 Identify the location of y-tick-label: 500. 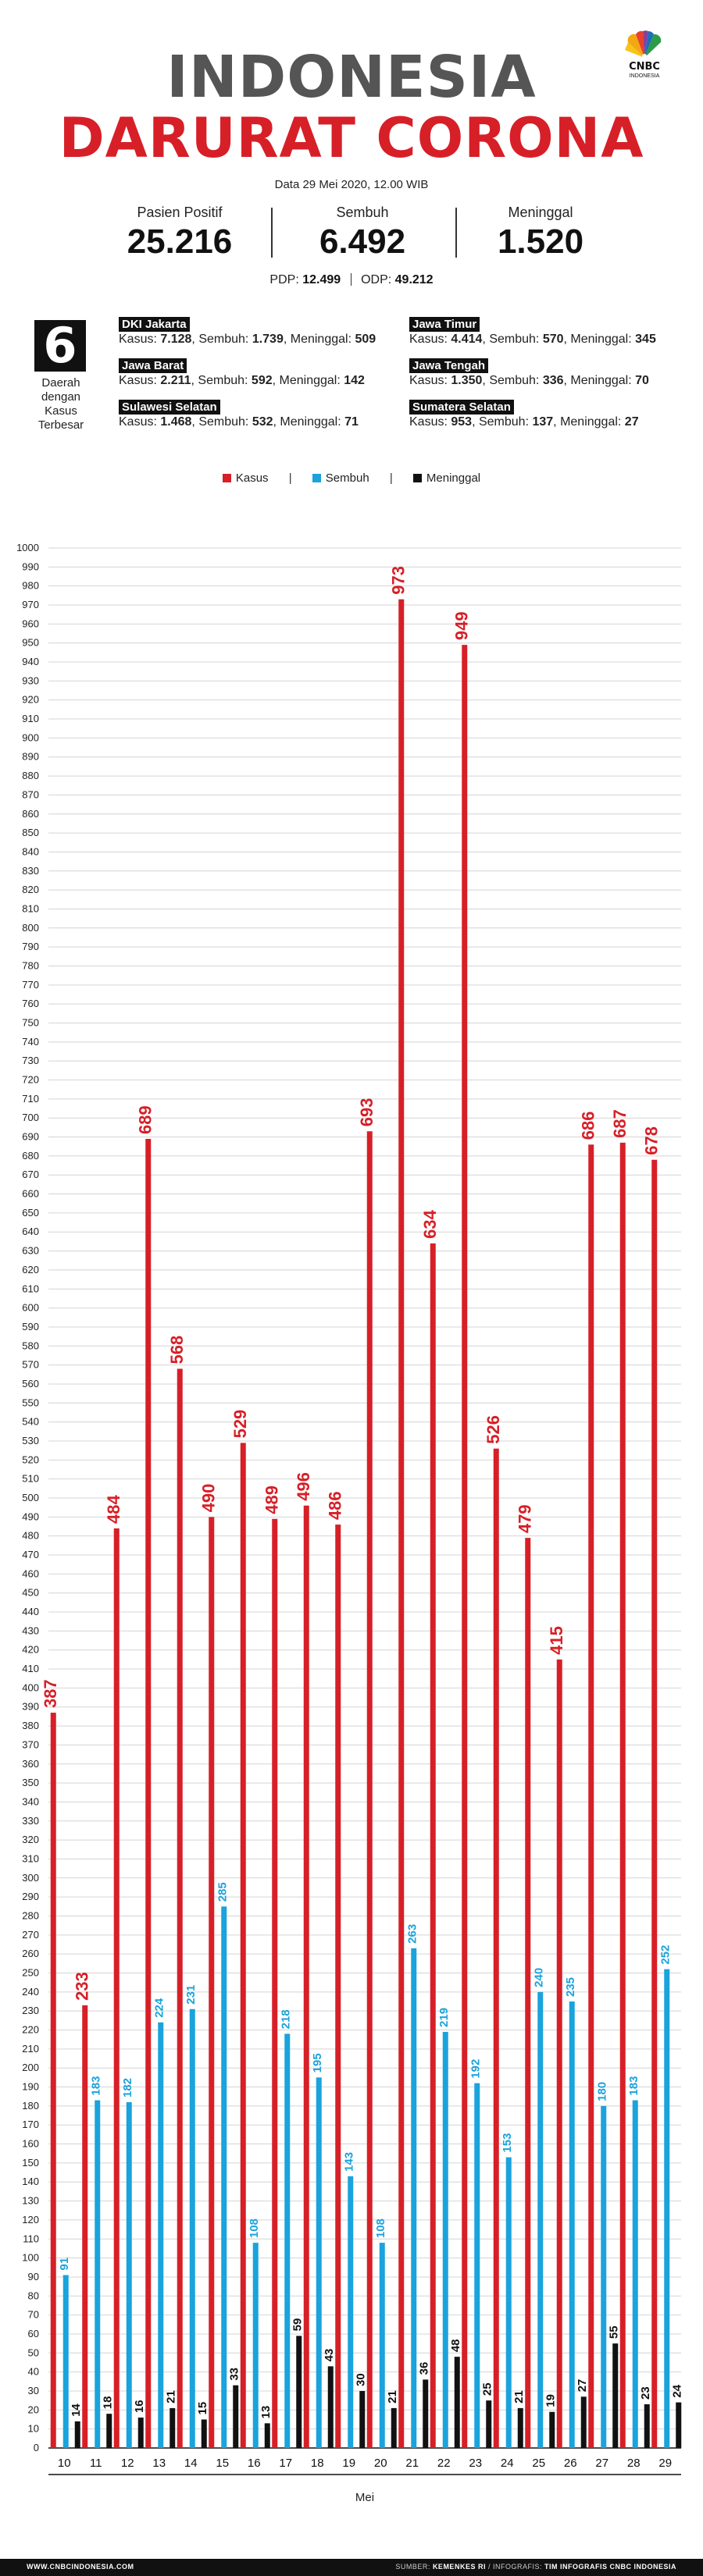
(30, 1497).